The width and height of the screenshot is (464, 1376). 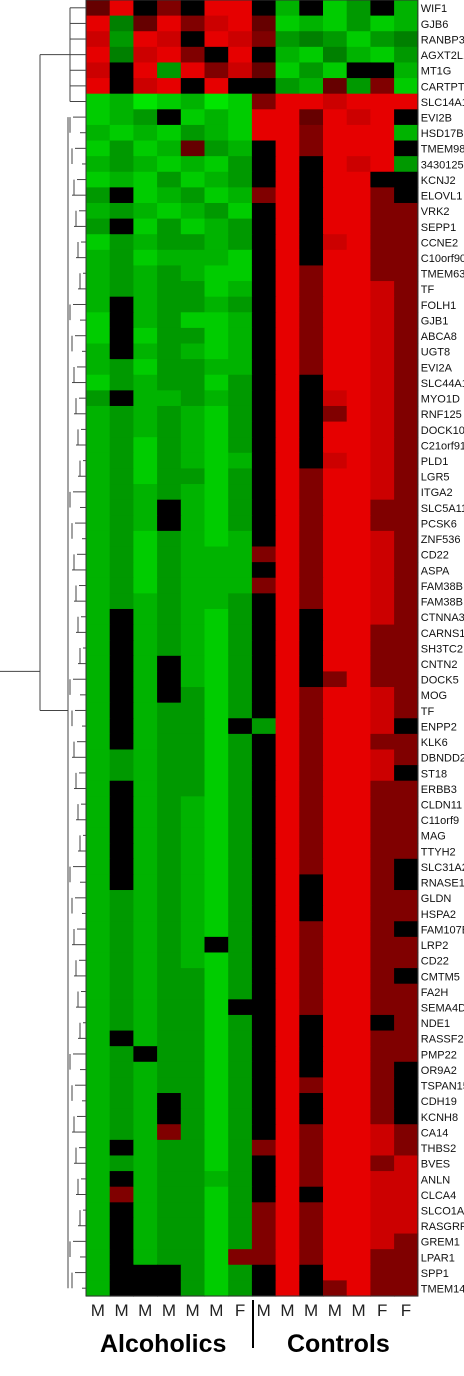 I want to click on column-label: F, so click(x=240, y=1310).